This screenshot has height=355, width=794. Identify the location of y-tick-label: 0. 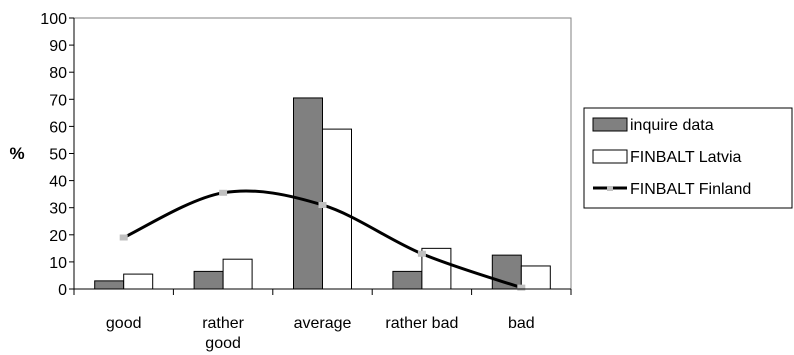
(62, 290).